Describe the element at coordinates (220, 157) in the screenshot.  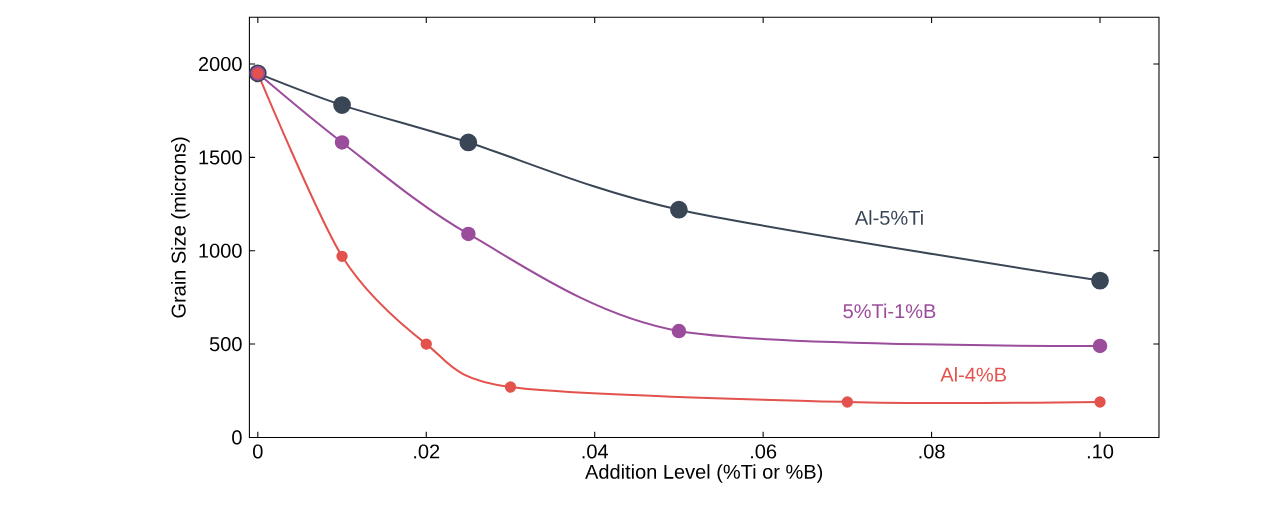
I see `y-tick-label: 1500` at that location.